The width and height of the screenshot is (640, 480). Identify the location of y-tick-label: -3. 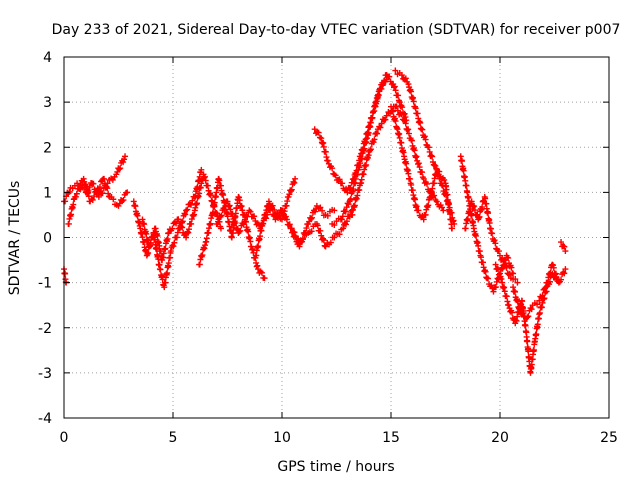
(45, 374).